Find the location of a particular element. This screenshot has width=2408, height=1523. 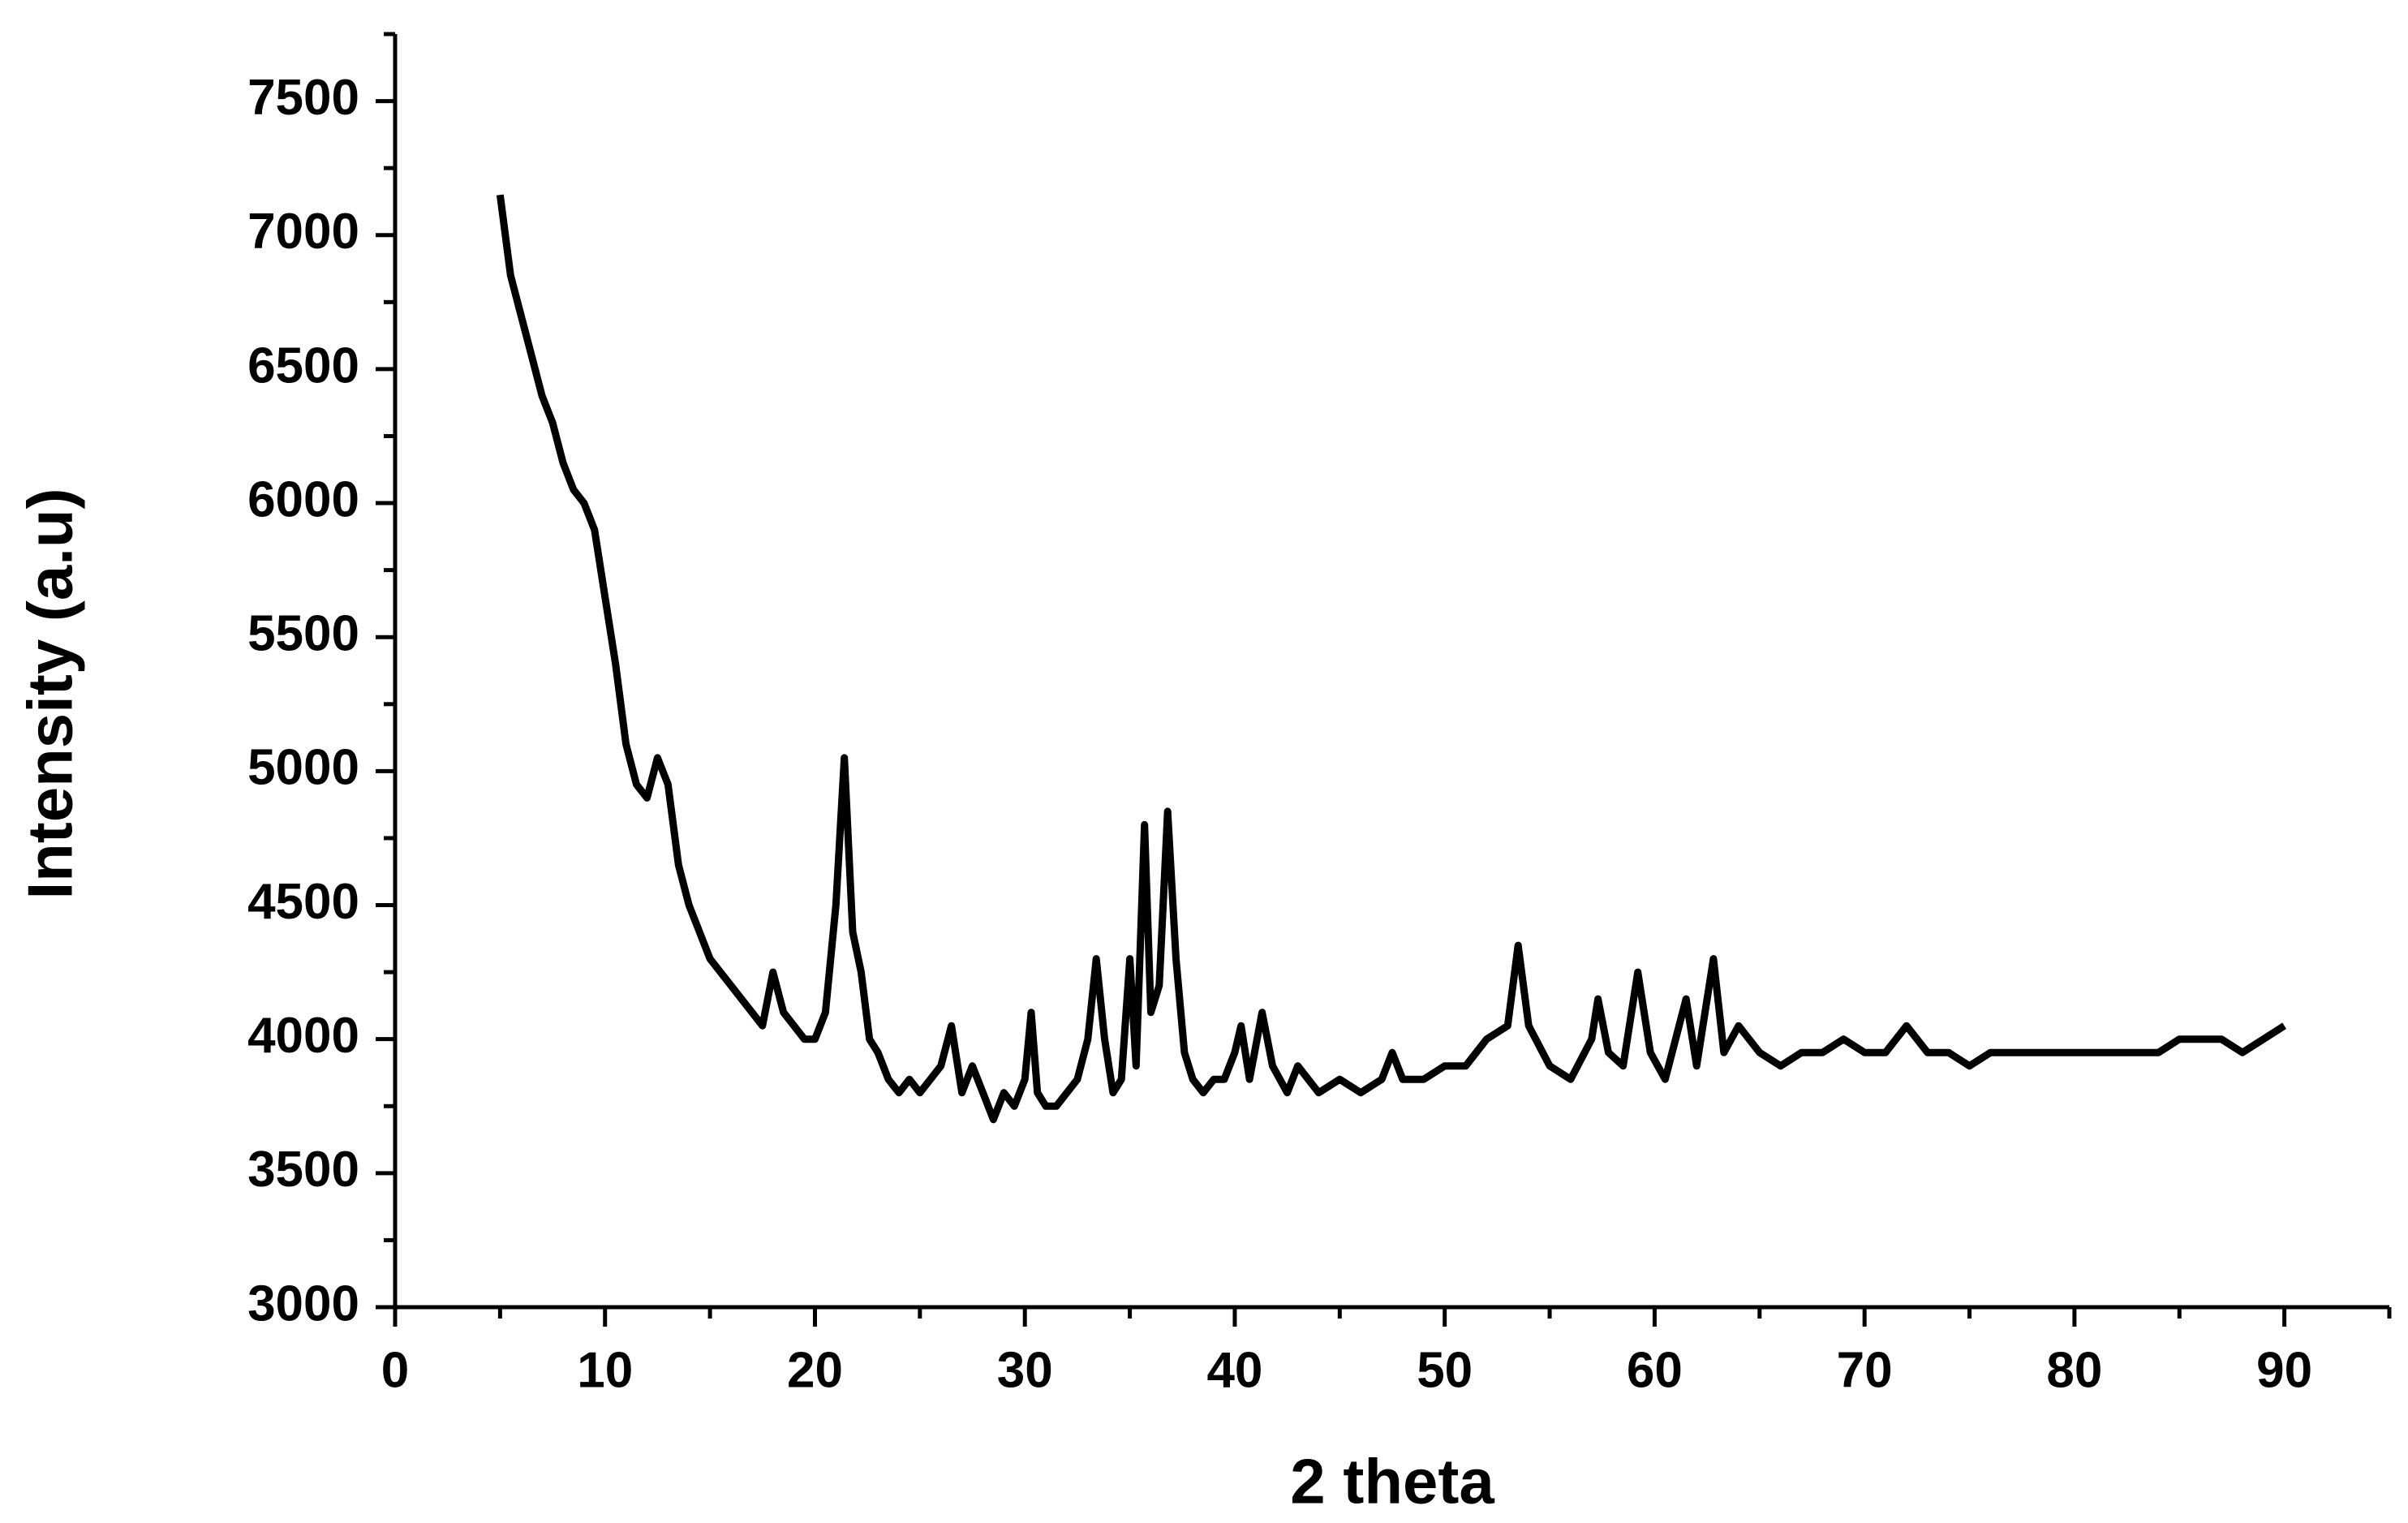

y-tick-label: 7000 is located at coordinates (303, 232).